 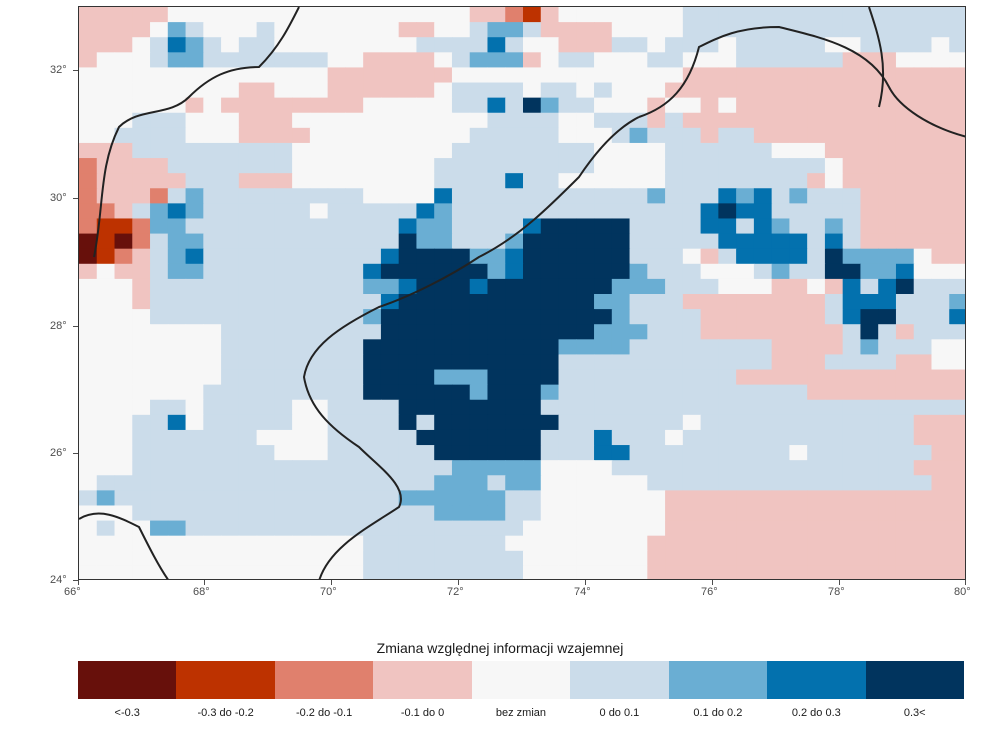 What do you see at coordinates (582, 592) in the screenshot?
I see `x-tick-label-74: 74°` at bounding box center [582, 592].